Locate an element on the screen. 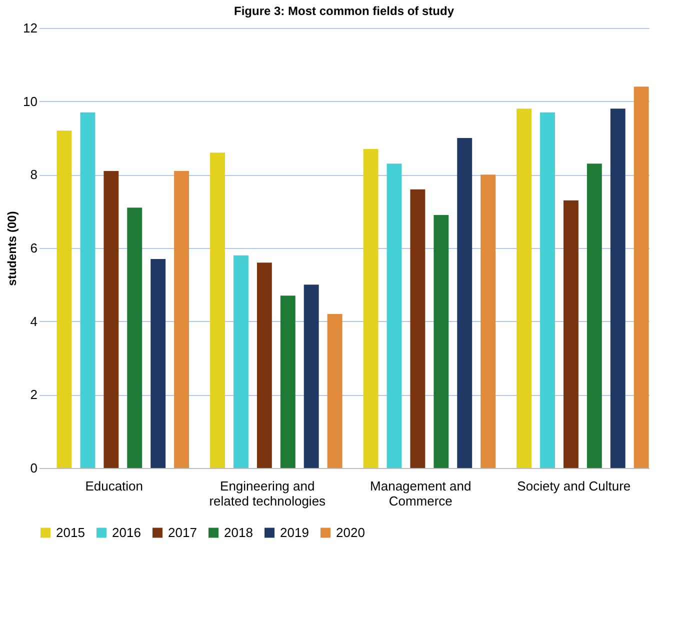 The width and height of the screenshot is (696, 624). x-tick-label: Engineering and related technologies is located at coordinates (267, 493).